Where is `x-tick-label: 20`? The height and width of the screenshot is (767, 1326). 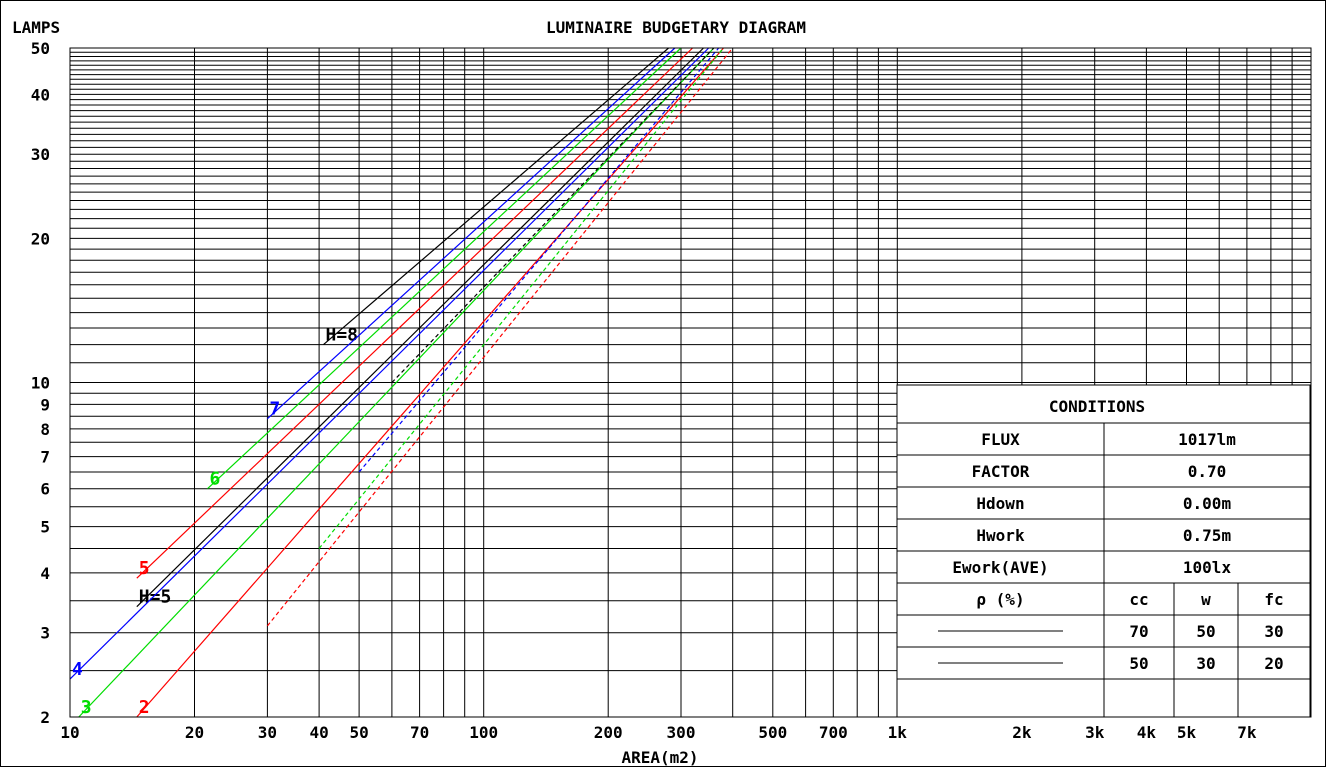 x-tick-label: 20 is located at coordinates (194, 732).